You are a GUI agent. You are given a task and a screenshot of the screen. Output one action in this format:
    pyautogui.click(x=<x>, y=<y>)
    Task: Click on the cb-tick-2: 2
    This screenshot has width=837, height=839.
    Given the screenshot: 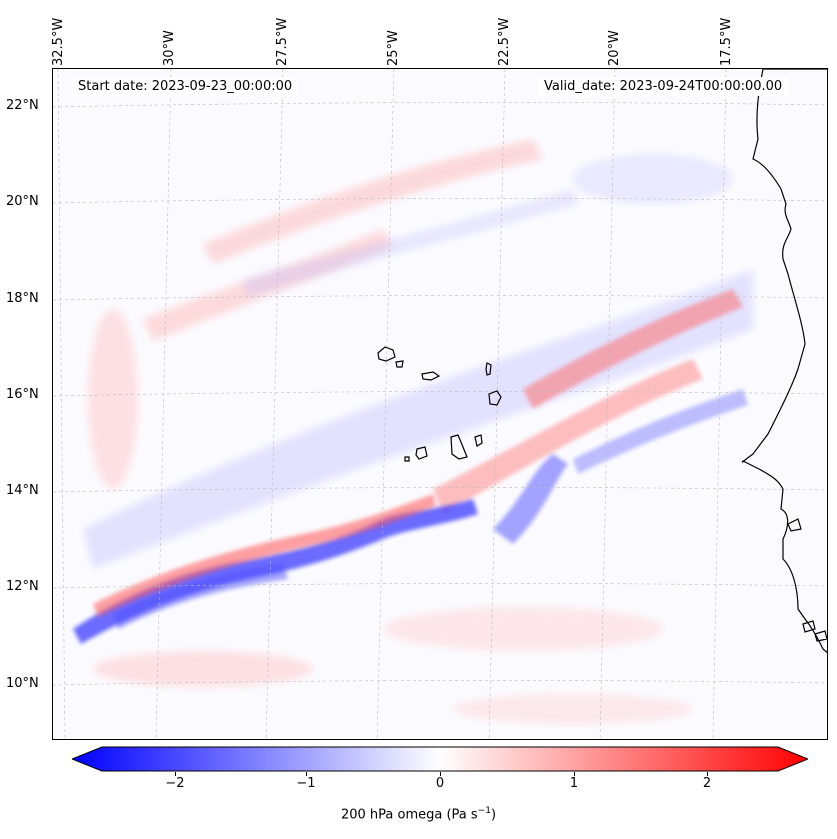 What is the action you would take?
    pyautogui.click(x=707, y=783)
    